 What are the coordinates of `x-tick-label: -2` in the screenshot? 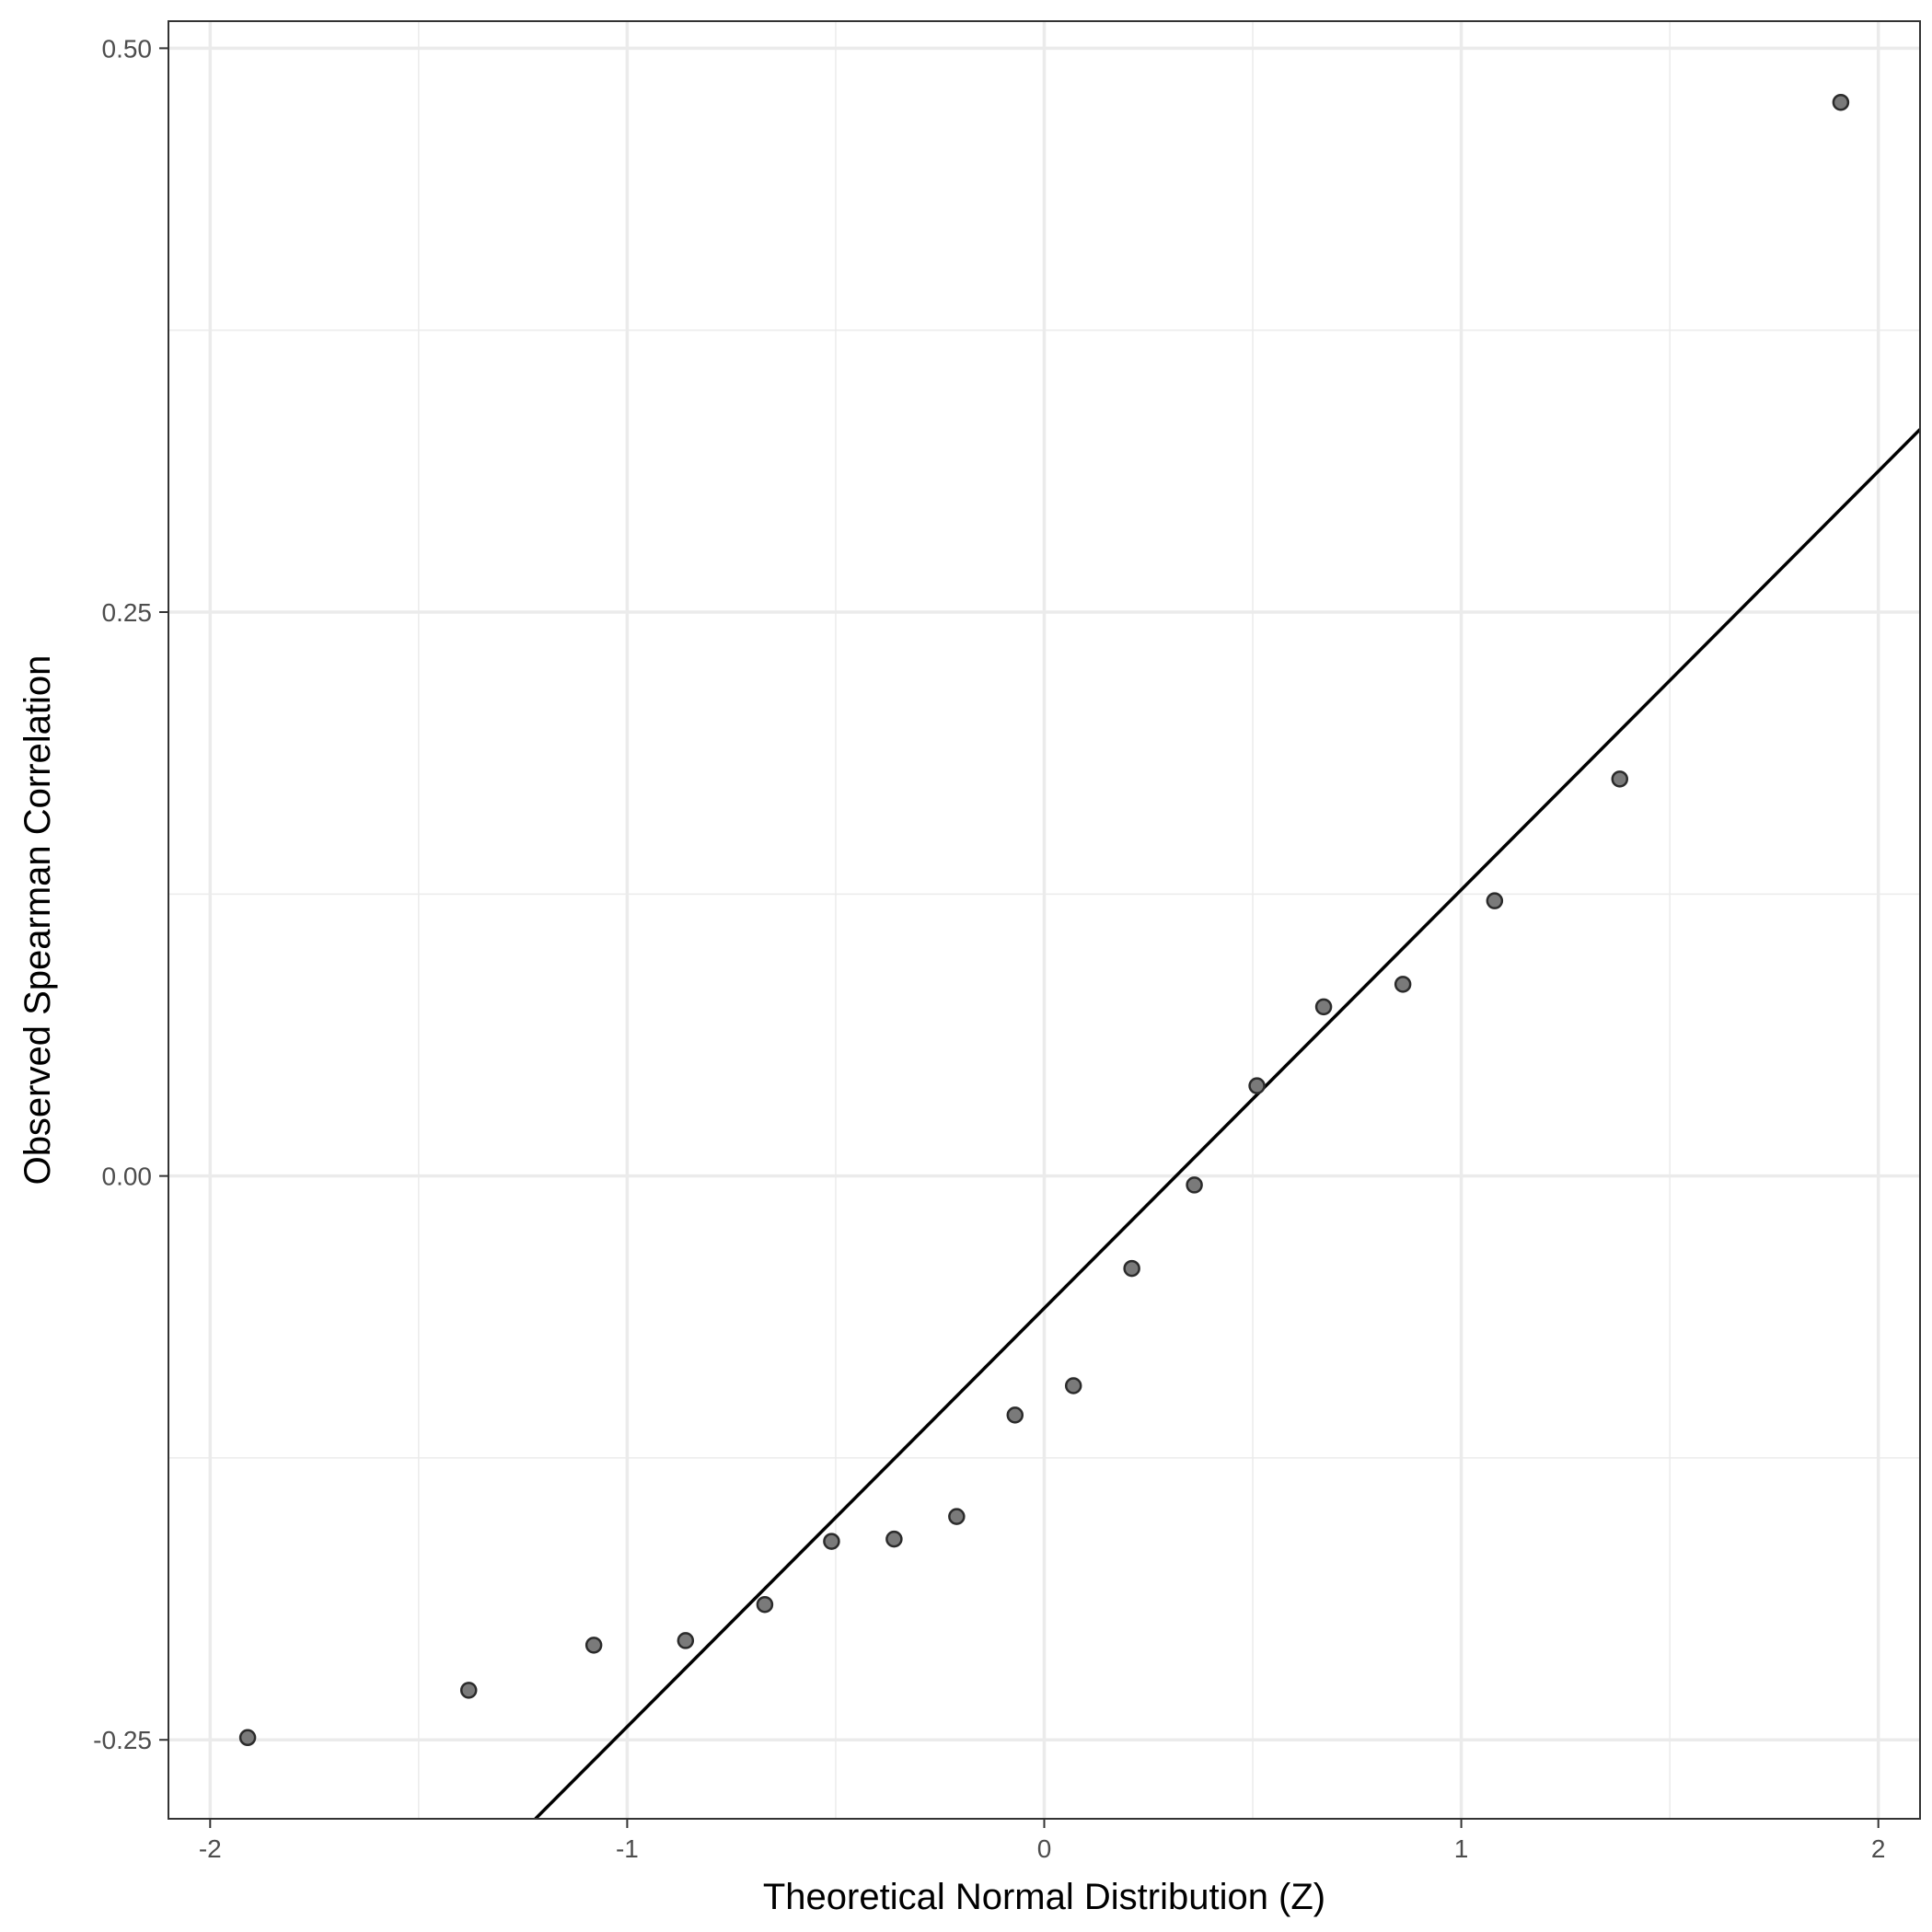 It's located at (211, 1849).